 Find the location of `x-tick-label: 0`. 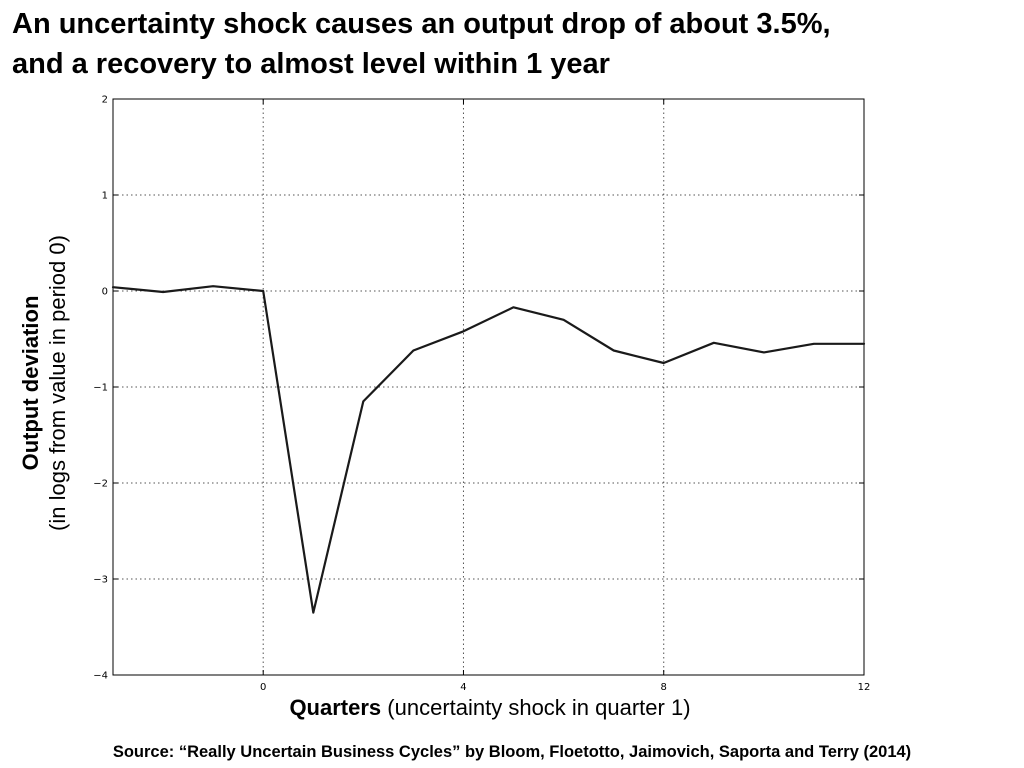

x-tick-label: 0 is located at coordinates (263, 687).